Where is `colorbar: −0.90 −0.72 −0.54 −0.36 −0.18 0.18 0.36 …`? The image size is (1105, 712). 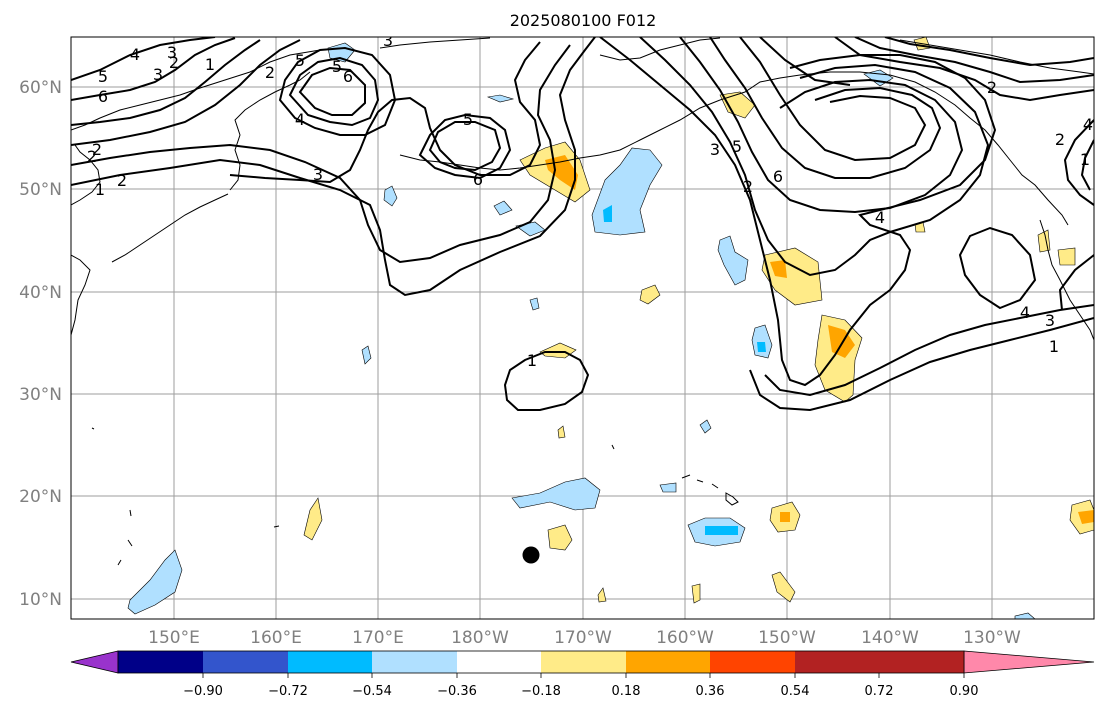
colorbar: −0.90 −0.72 −0.54 −0.36 −0.18 0.18 0.36 … is located at coordinates (582, 674).